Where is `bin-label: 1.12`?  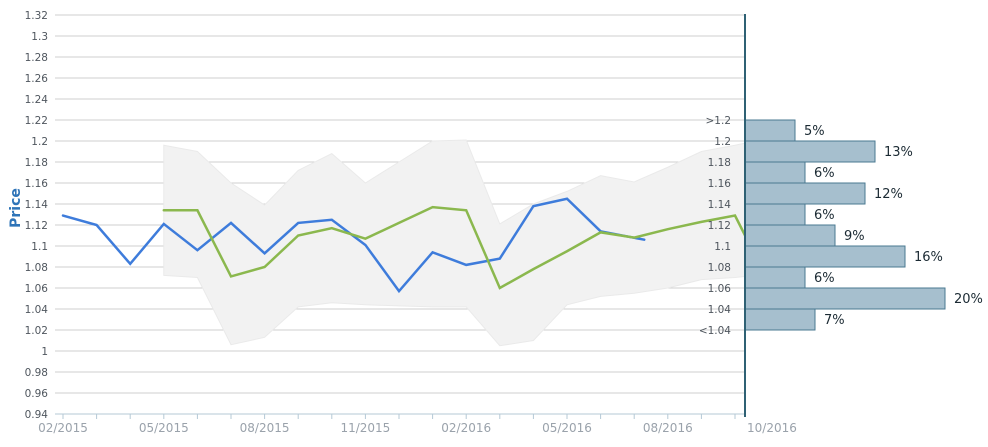 bin-label: 1.12 is located at coordinates (719, 226).